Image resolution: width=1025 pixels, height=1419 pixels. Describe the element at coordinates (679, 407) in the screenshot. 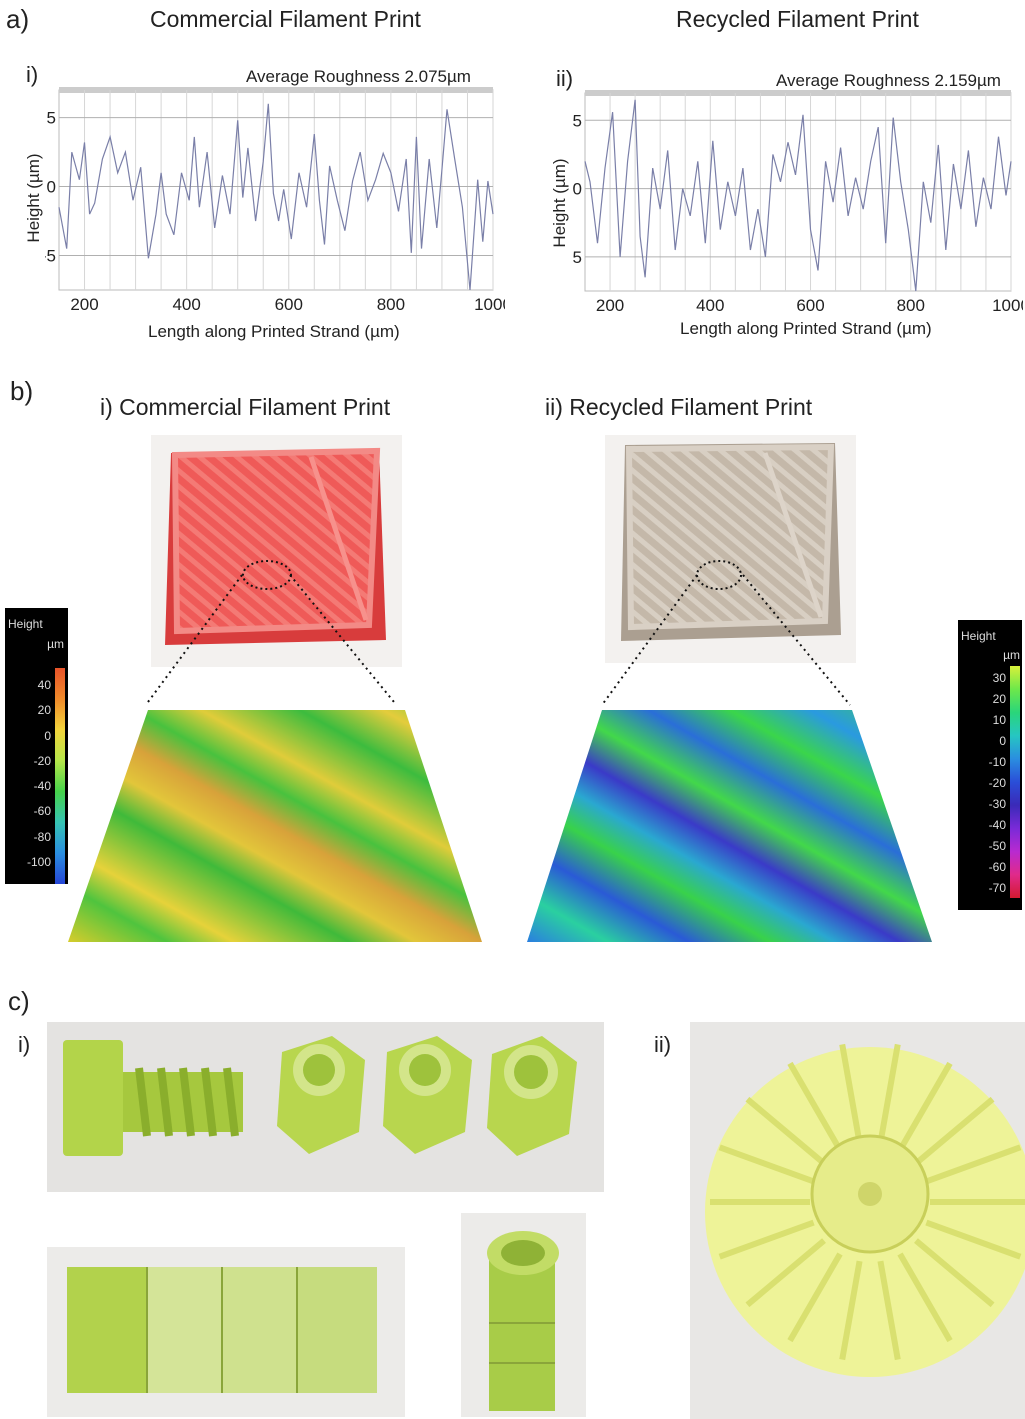

I see `panel-b-right-title: ii) Recycled Filament Print` at that location.